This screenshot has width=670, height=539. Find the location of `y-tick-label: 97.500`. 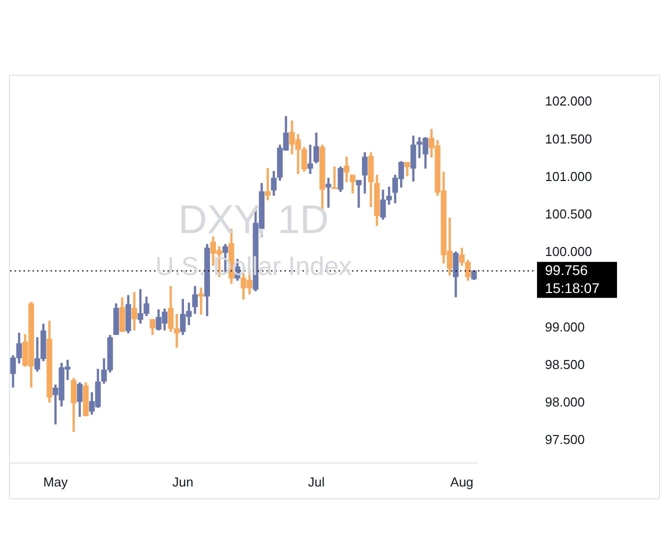

y-tick-label: 97.500 is located at coordinates (565, 440).